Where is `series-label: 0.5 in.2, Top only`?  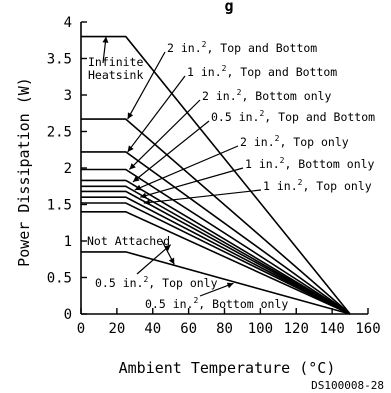 series-label: 0.5 in.2, Top only is located at coordinates (156, 282).